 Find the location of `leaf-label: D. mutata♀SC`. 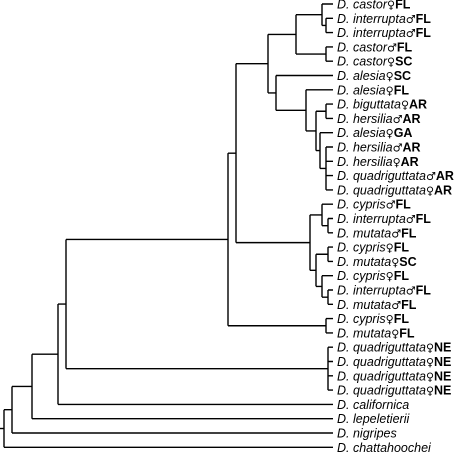

leaf-label: D. mutata♀SC is located at coordinates (377, 262).